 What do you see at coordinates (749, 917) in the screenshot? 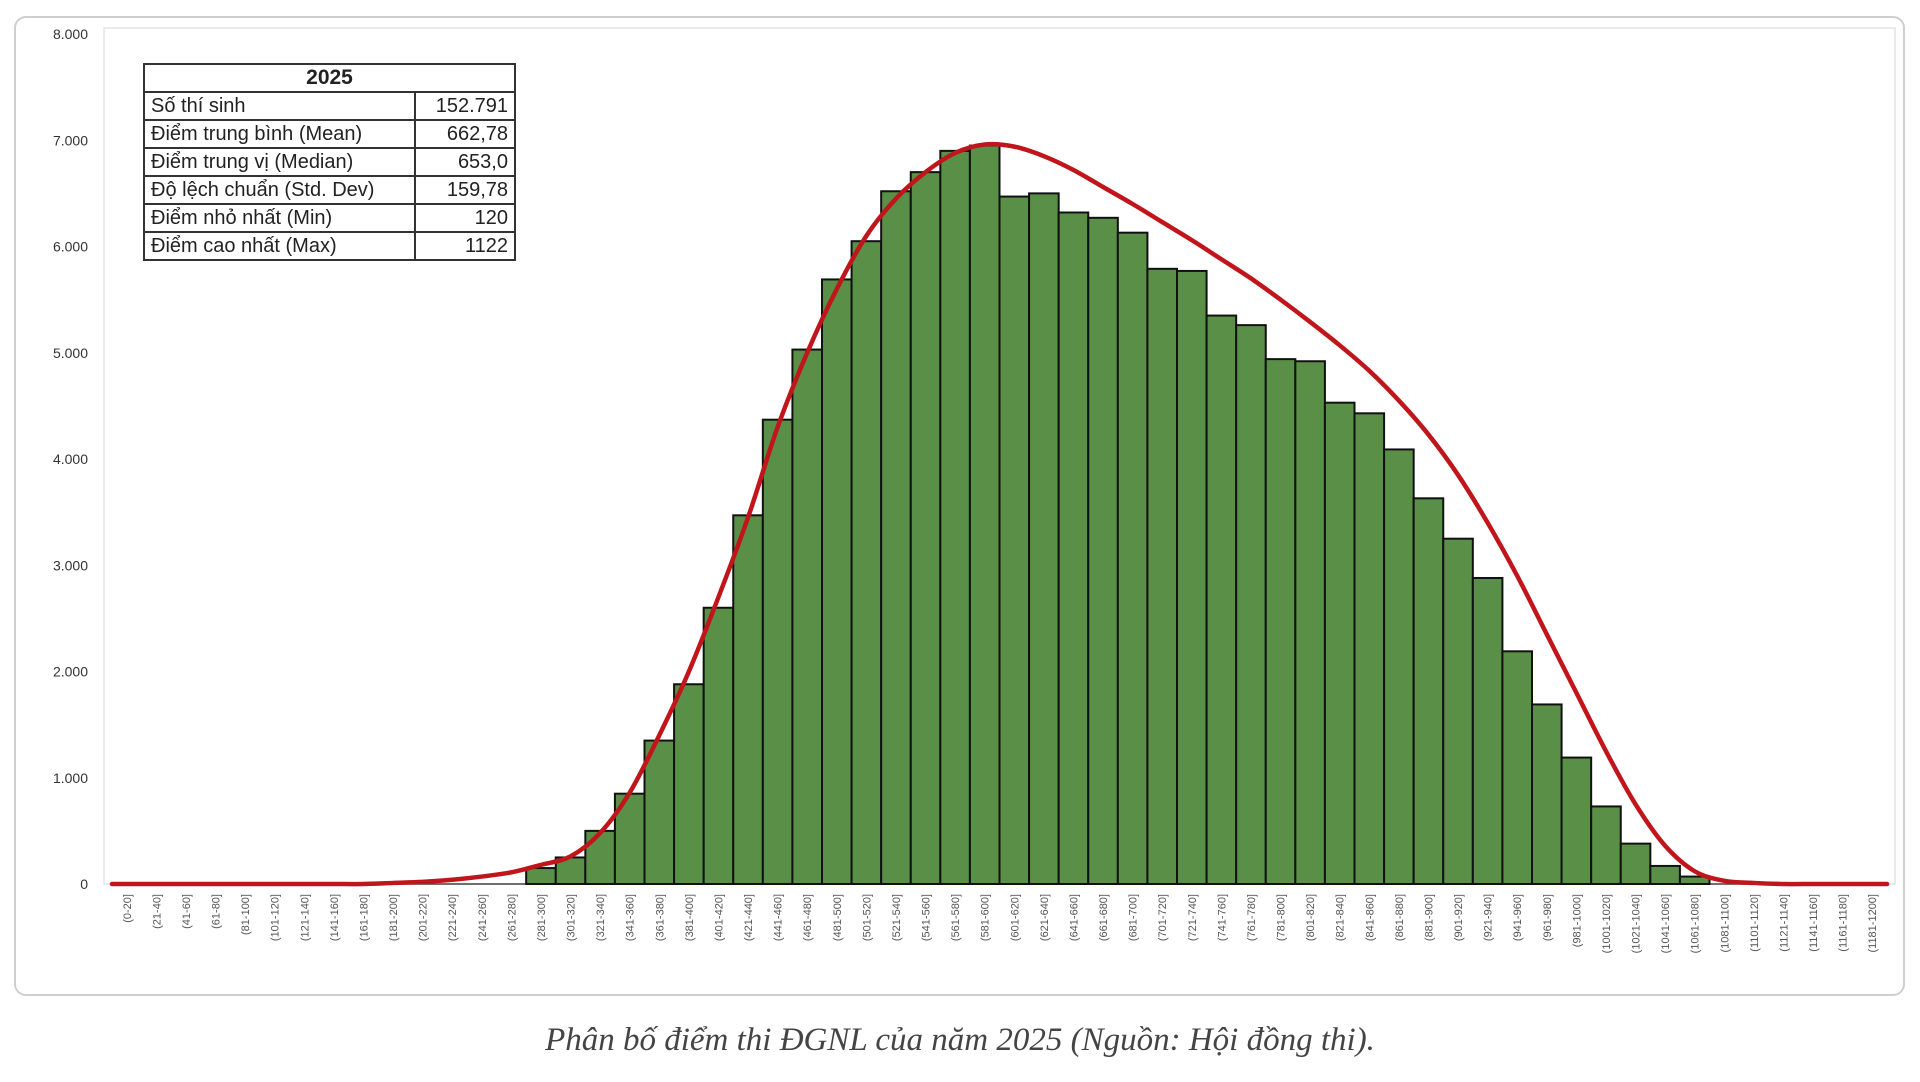
I see `x-tick-label: (421-440]` at bounding box center [749, 917].